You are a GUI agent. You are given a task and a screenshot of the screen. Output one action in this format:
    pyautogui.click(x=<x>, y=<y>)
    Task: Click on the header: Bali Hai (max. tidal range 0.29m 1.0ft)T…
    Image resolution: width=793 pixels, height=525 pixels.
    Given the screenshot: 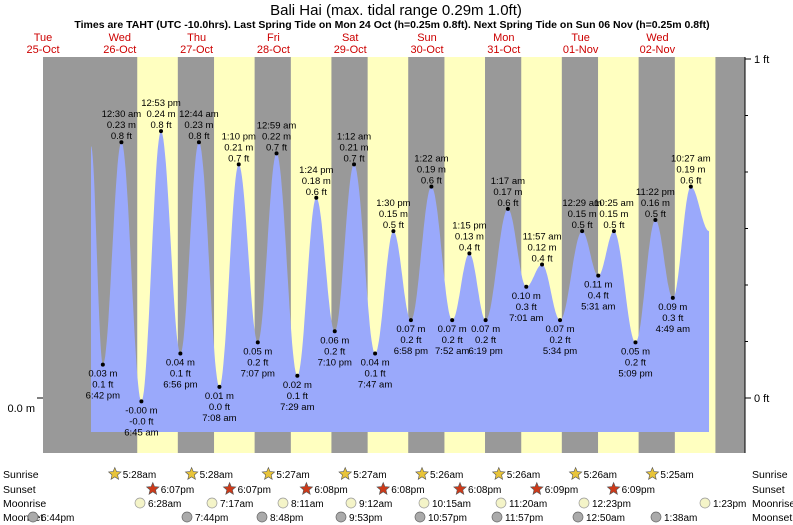 What is the action you would take?
    pyautogui.click(x=367, y=29)
    